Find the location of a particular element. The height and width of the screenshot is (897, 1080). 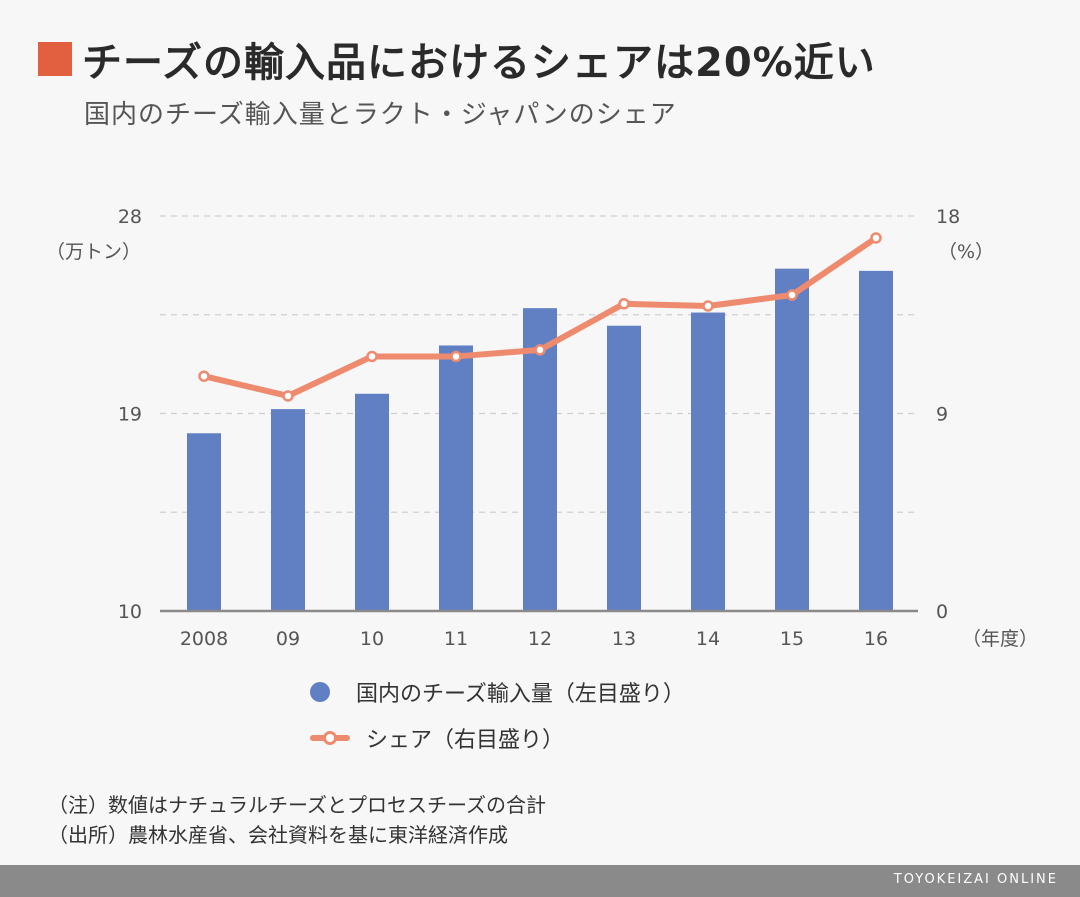

right-axis-unit: （%） is located at coordinates (966, 252).